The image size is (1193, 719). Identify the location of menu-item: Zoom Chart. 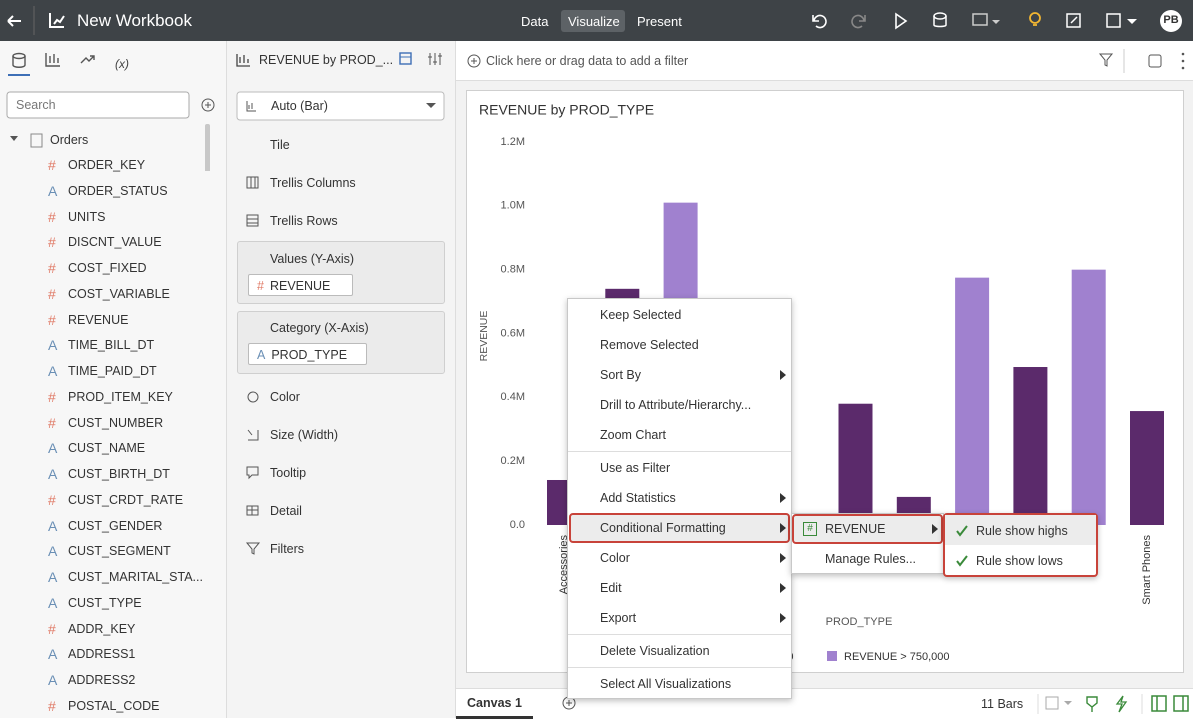
(633, 435).